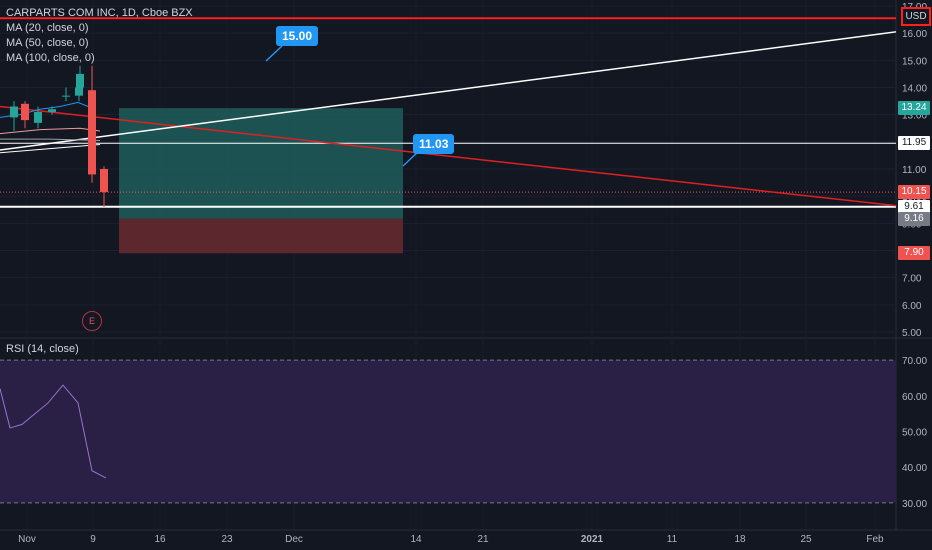  What do you see at coordinates (274, 53) in the screenshot?
I see `target-callout-pointer` at bounding box center [274, 53].